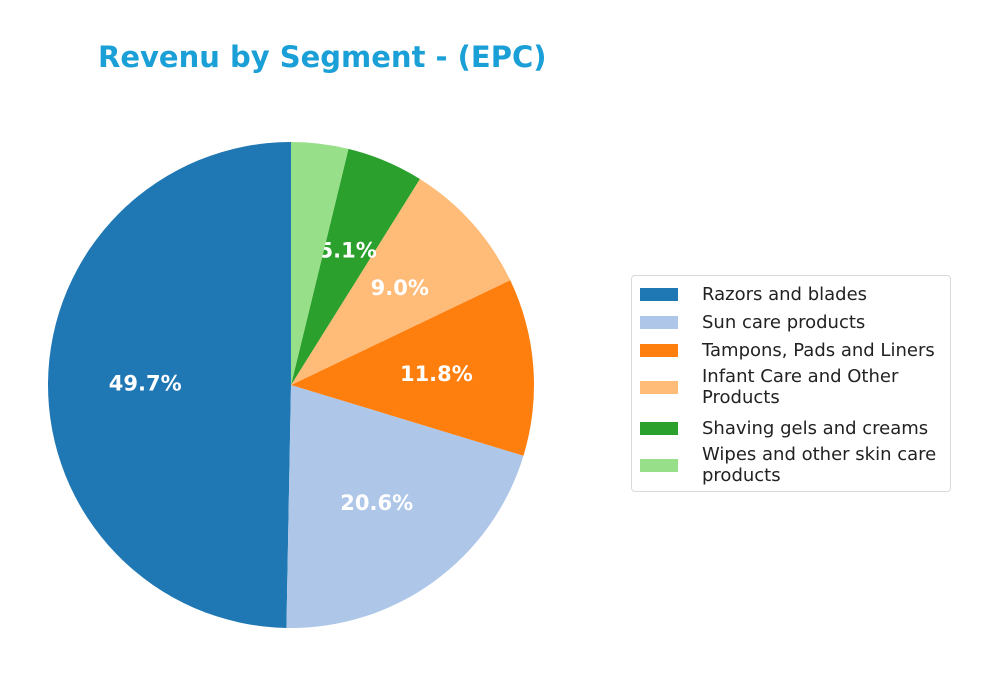 This screenshot has height=675, width=1000. I want to click on slice-label: 5.1%, so click(348, 251).